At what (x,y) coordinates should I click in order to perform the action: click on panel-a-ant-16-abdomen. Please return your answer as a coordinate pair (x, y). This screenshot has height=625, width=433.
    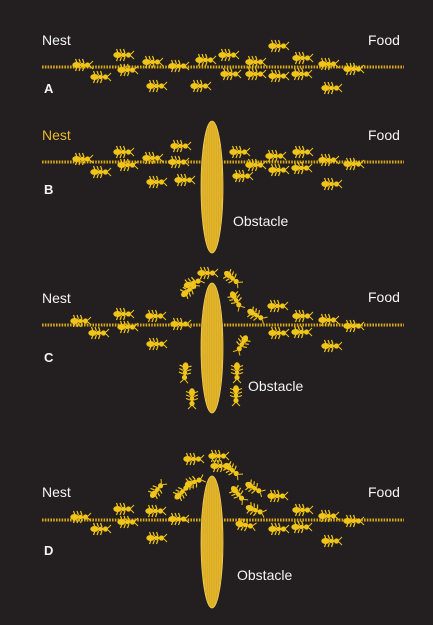
    Looking at the image, I should click on (295, 74).